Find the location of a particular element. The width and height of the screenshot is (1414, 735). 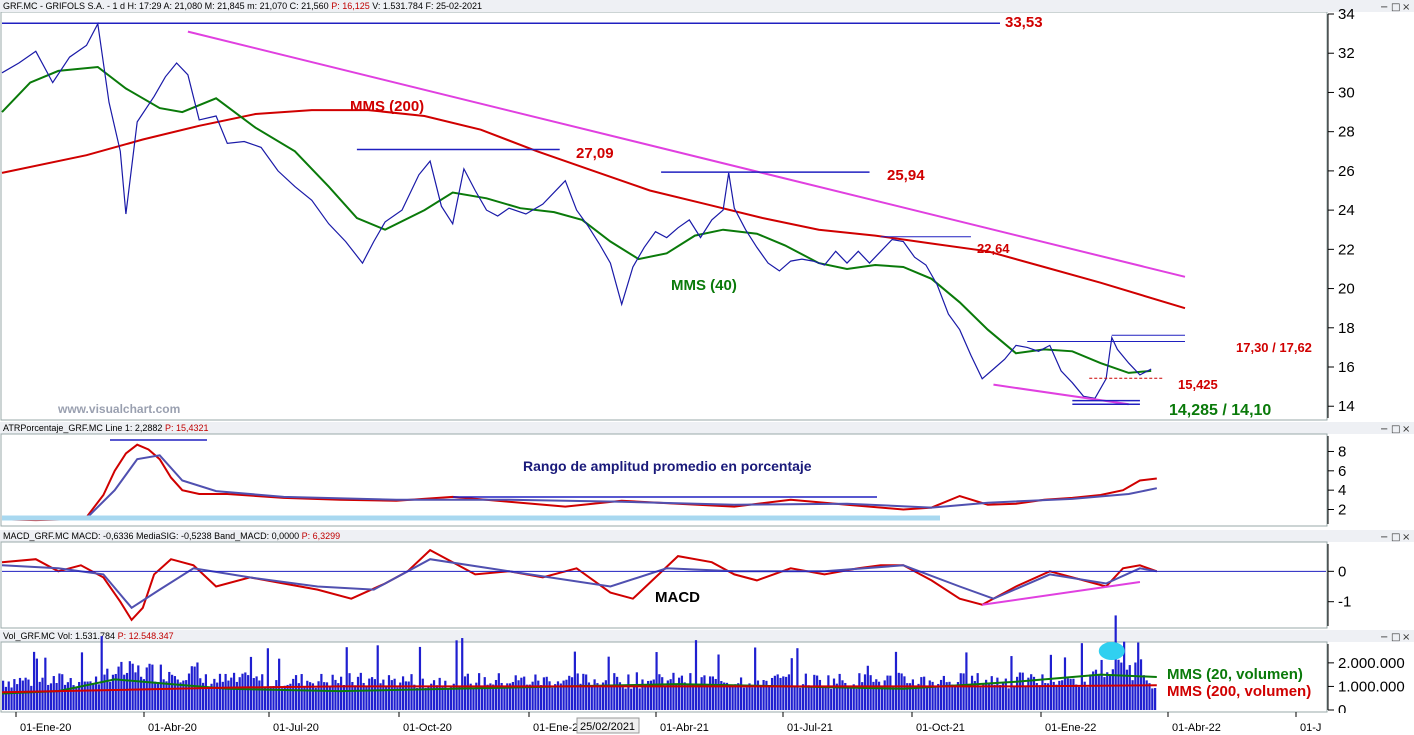

x-tick-label-10: 01-J is located at coordinates (1310, 728).